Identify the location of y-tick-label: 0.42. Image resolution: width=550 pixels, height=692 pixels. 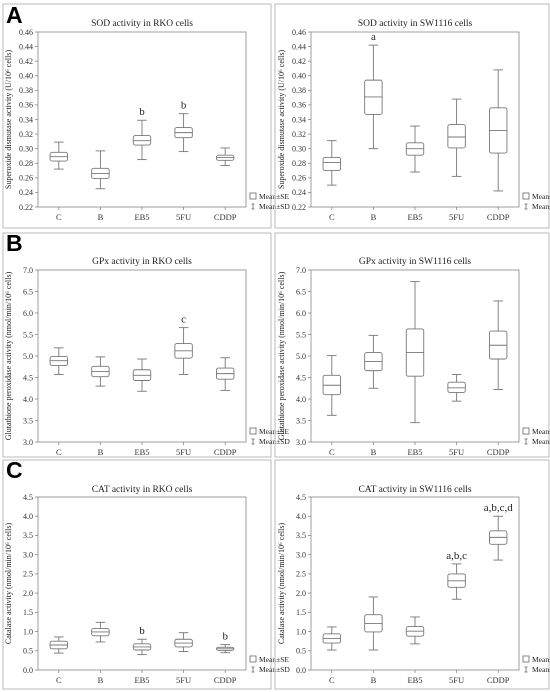
(26, 61).